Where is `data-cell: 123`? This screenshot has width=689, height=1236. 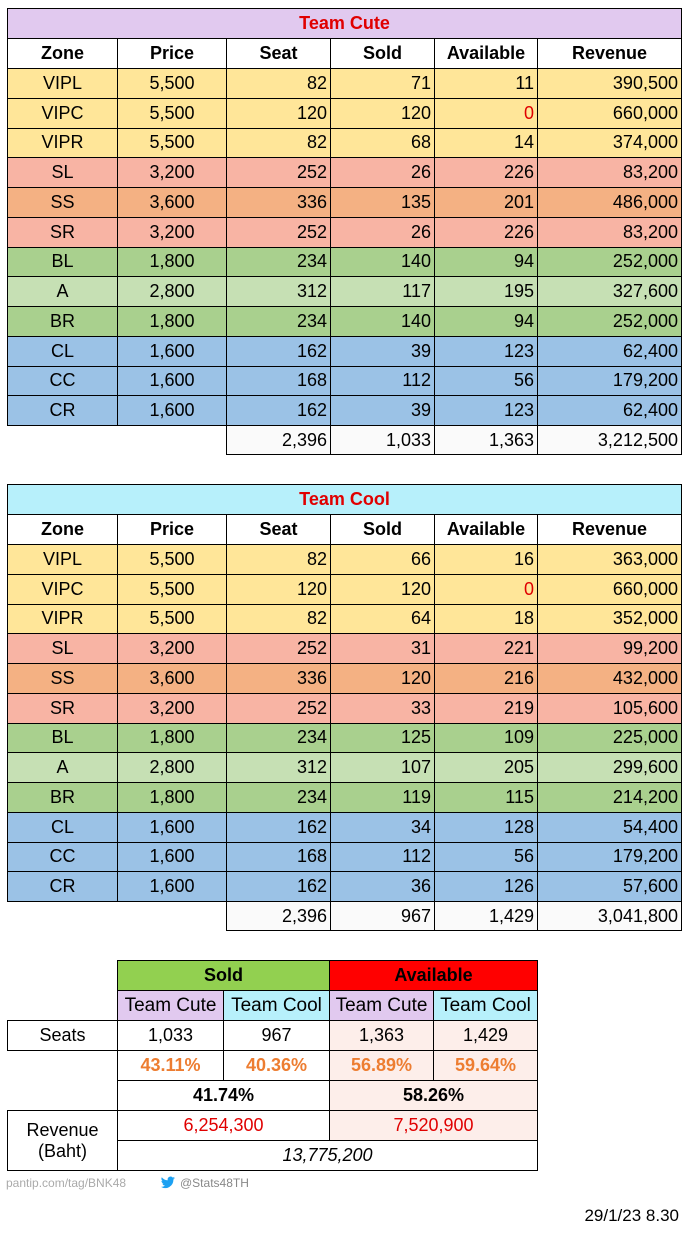 data-cell: 123 is located at coordinates (486, 351).